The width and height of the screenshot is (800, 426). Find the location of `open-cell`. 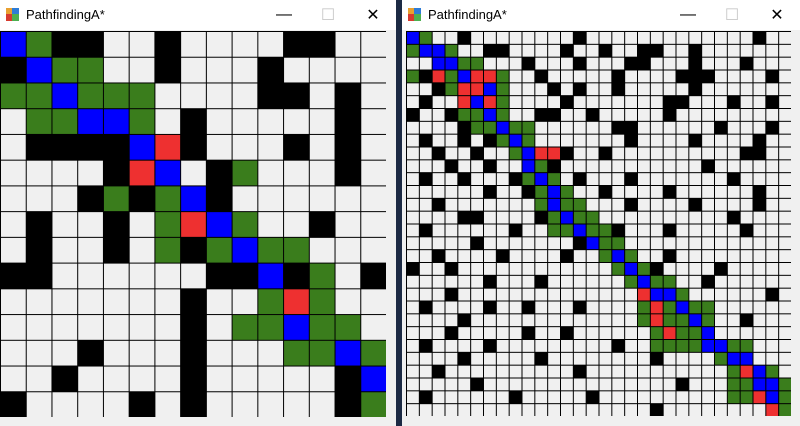

open-cell is located at coordinates (438, 76).